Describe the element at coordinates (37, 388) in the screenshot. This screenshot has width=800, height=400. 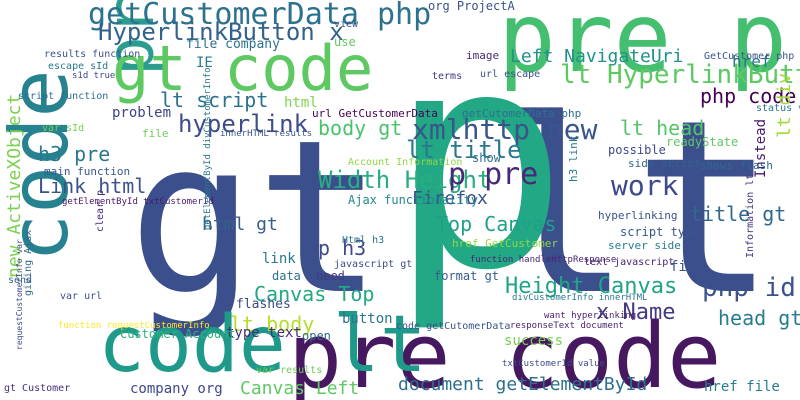
I see `cloud-word: gt Customer` at that location.